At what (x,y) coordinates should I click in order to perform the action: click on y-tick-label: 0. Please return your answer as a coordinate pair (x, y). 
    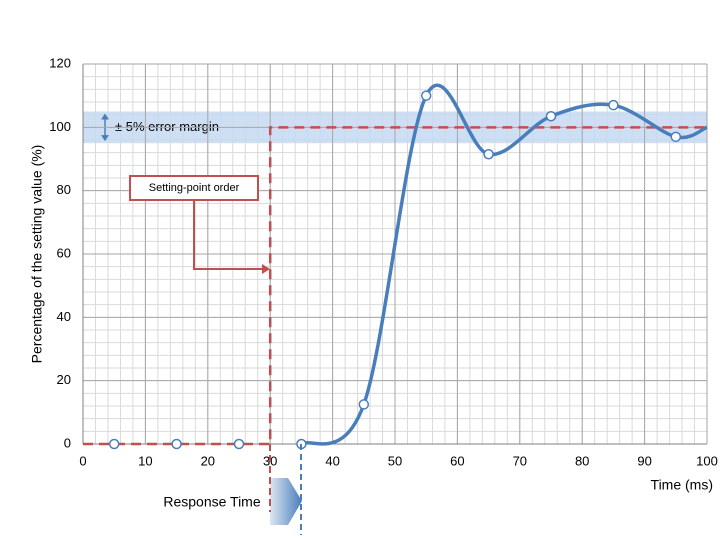
    Looking at the image, I should click on (67, 442).